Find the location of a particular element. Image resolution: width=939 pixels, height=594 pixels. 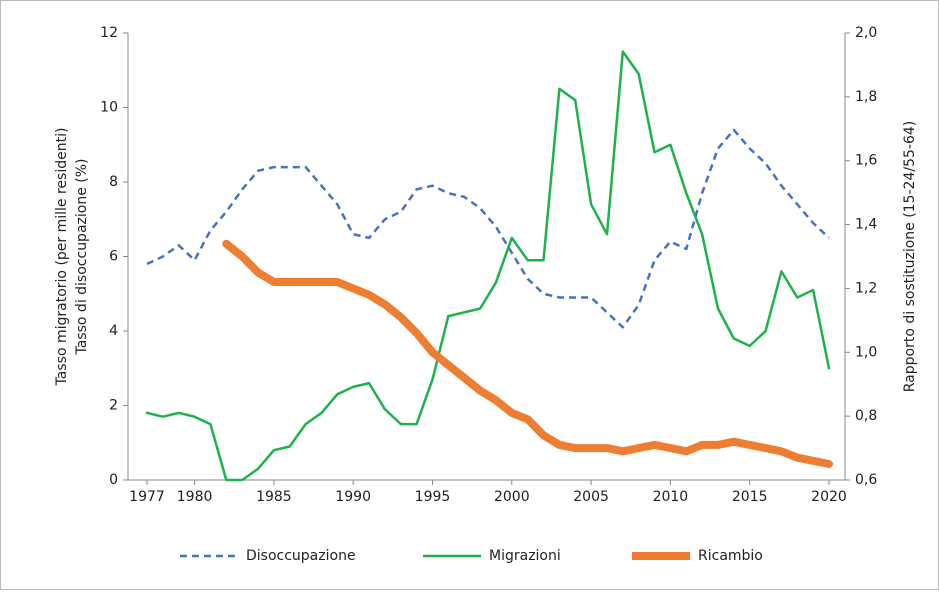

y2-tick-label: 0,6 is located at coordinates (866, 480).